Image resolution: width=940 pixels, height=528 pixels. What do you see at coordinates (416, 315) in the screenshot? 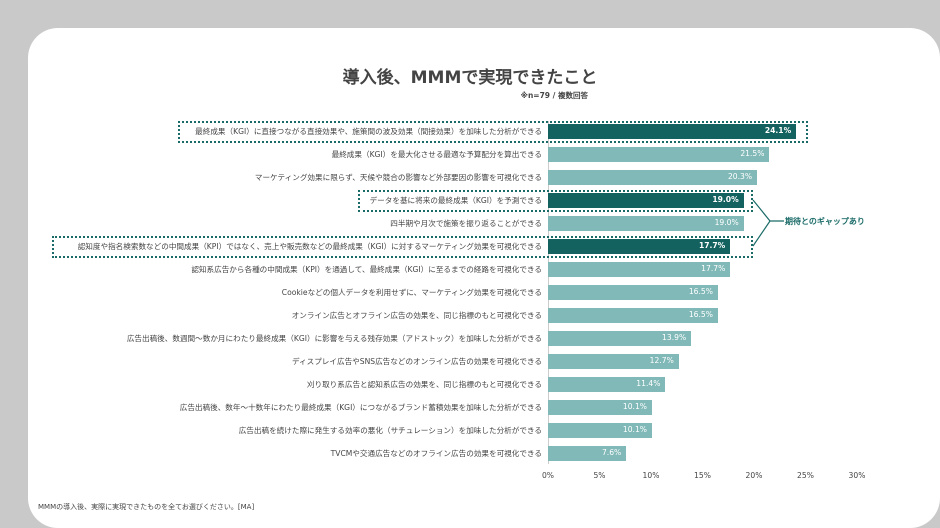
I see `category-label: オンライン広告とオフライン広告の効果を、同じ指標のもと可視化できる` at bounding box center [416, 315].